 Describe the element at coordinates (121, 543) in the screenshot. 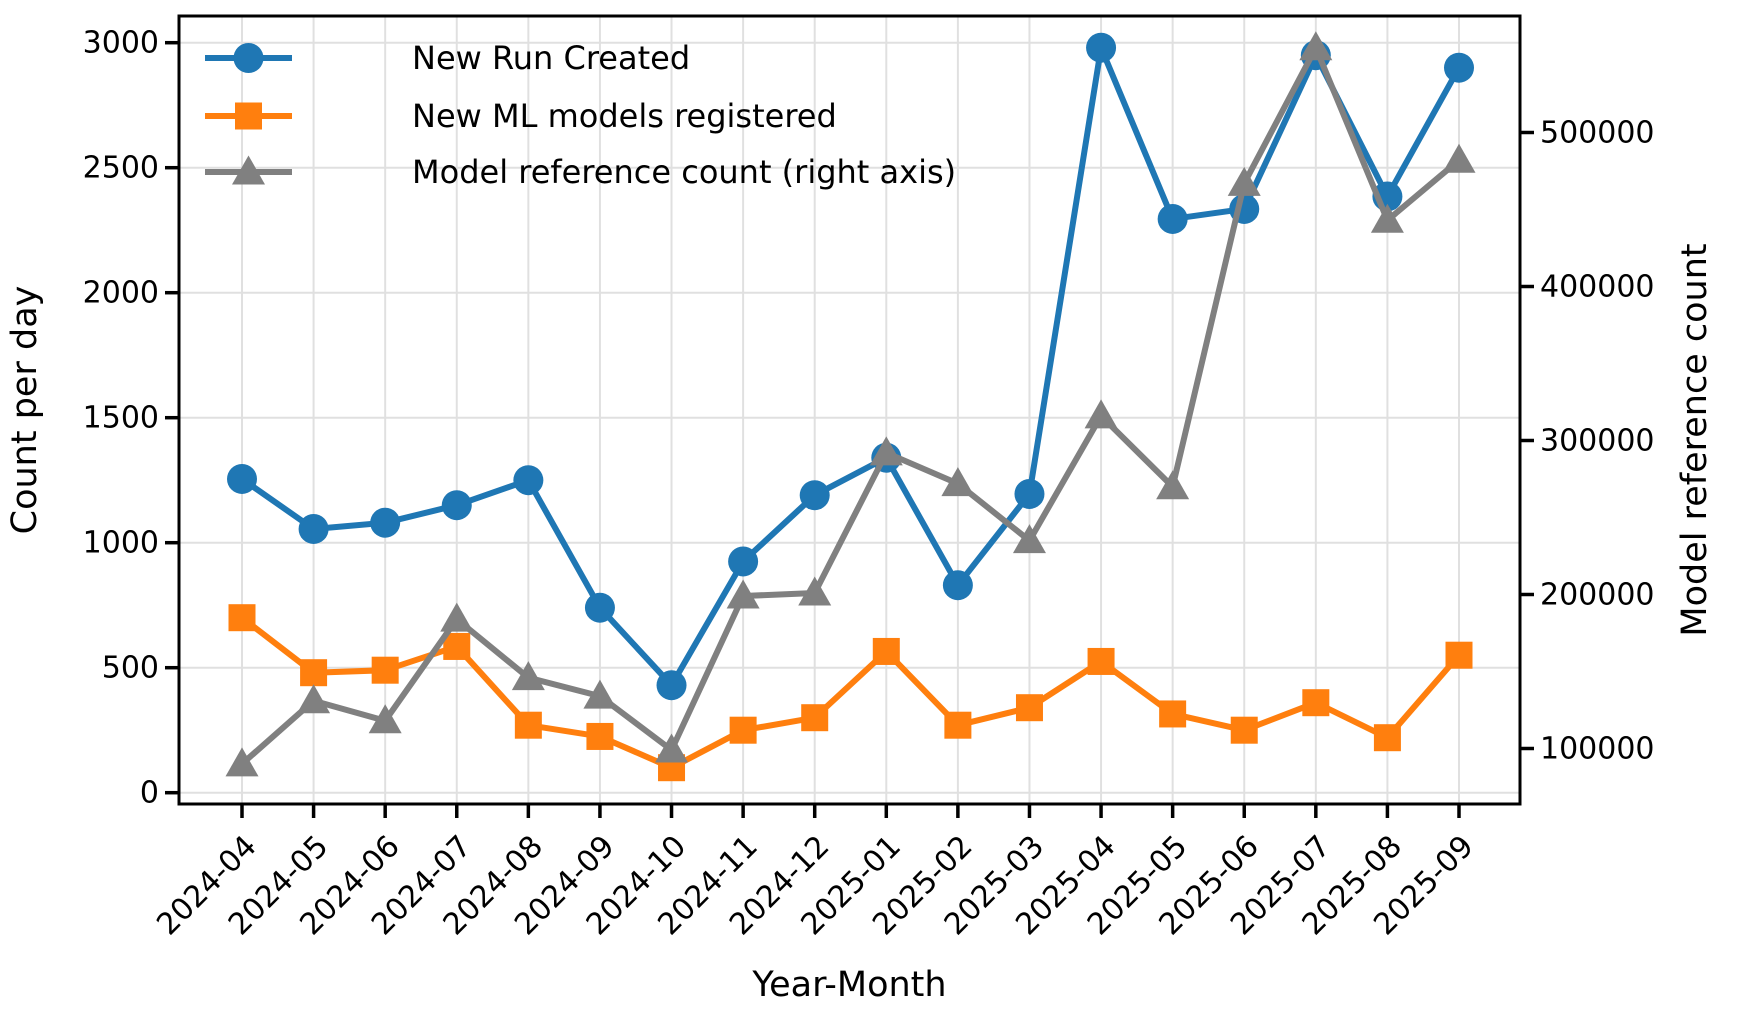

I see `y-axis-left-tick-label: 1000` at that location.